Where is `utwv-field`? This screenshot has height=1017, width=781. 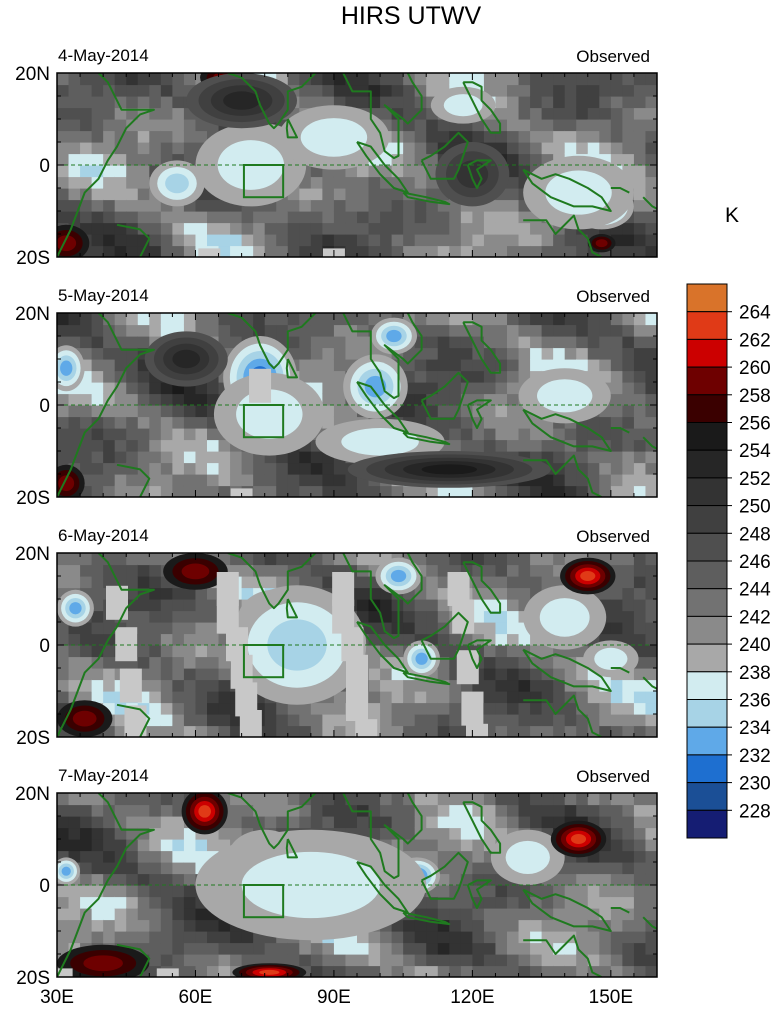 utwv-field is located at coordinates (357, 405).